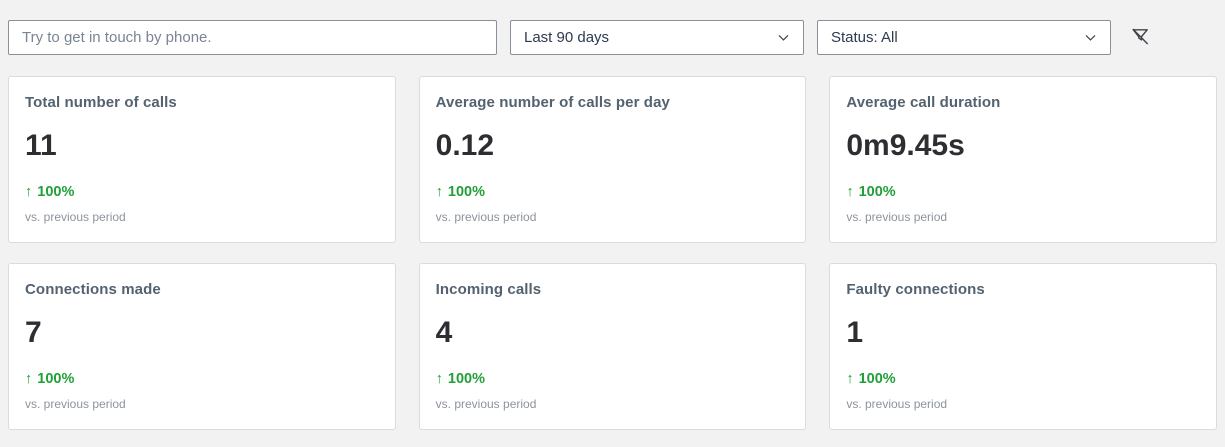  What do you see at coordinates (567, 37) in the screenshot?
I see `period-select-value: Last 90 days` at bounding box center [567, 37].